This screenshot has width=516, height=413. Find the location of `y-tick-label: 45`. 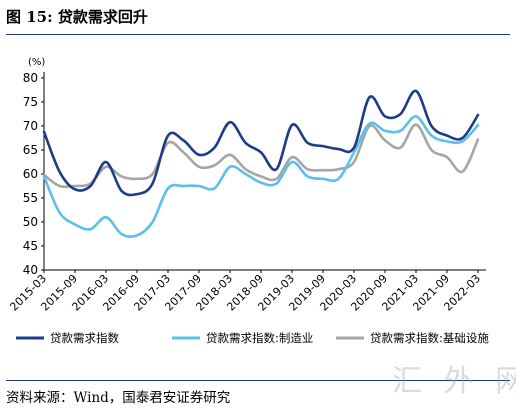

y-tick-label: 45 is located at coordinates (30, 246).